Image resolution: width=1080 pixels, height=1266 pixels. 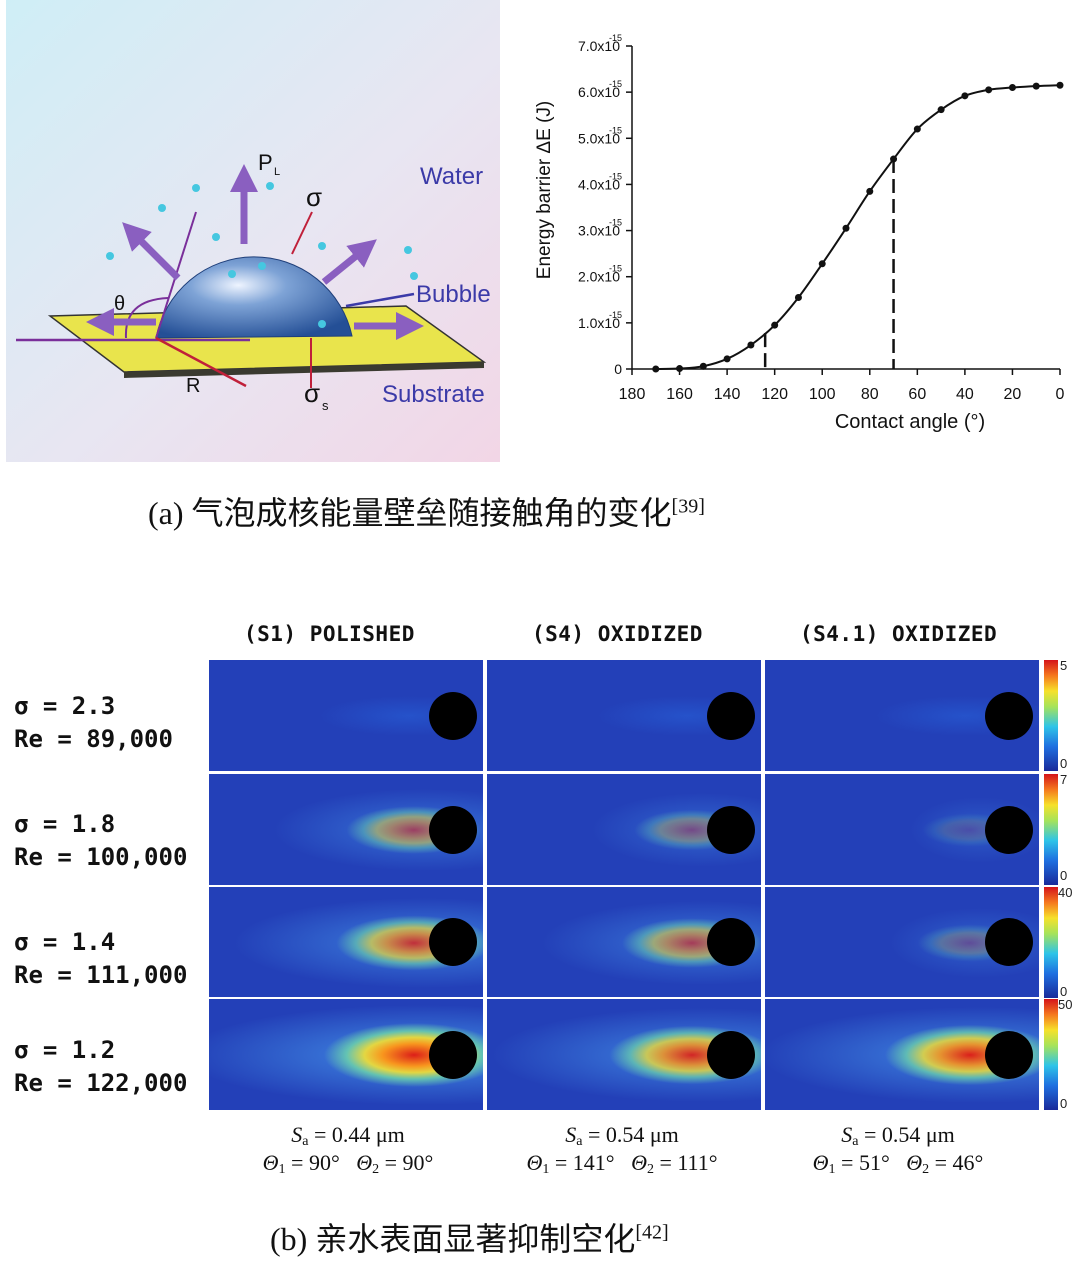 What do you see at coordinates (101, 1083) in the screenshot?
I see `row-4-re: Re = 122,000` at bounding box center [101, 1083].